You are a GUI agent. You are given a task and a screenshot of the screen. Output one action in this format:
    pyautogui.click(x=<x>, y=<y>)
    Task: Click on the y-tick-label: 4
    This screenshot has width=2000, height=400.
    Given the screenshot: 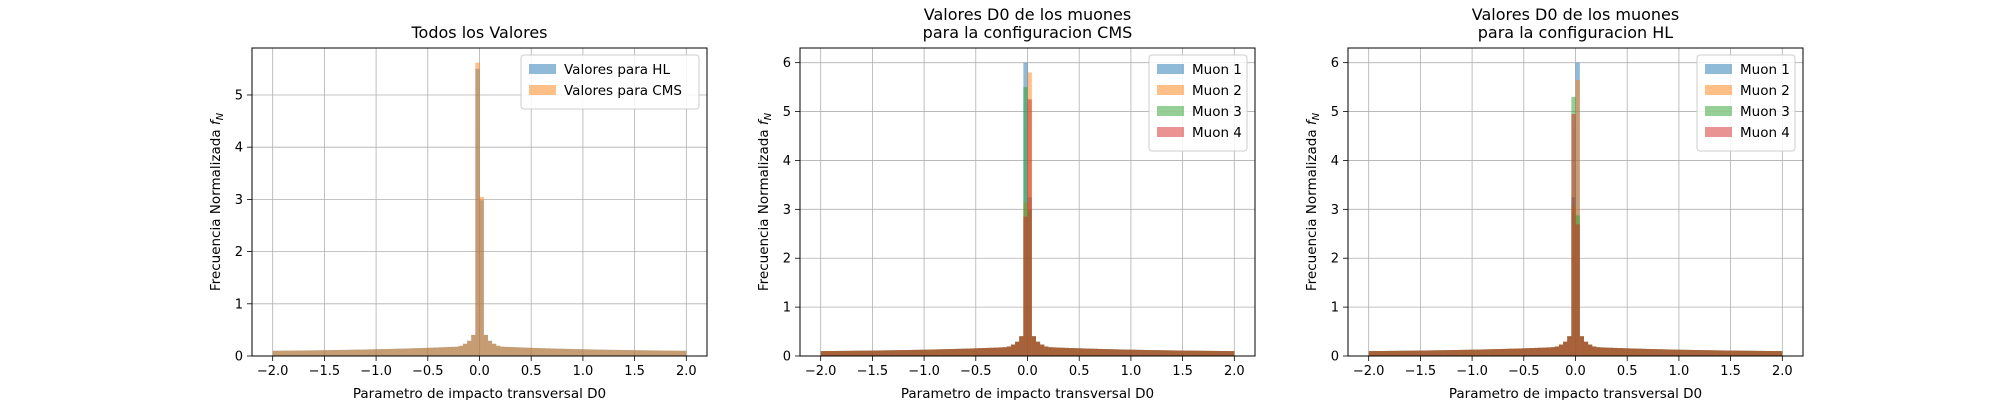 What is the action you would take?
    pyautogui.click(x=239, y=148)
    